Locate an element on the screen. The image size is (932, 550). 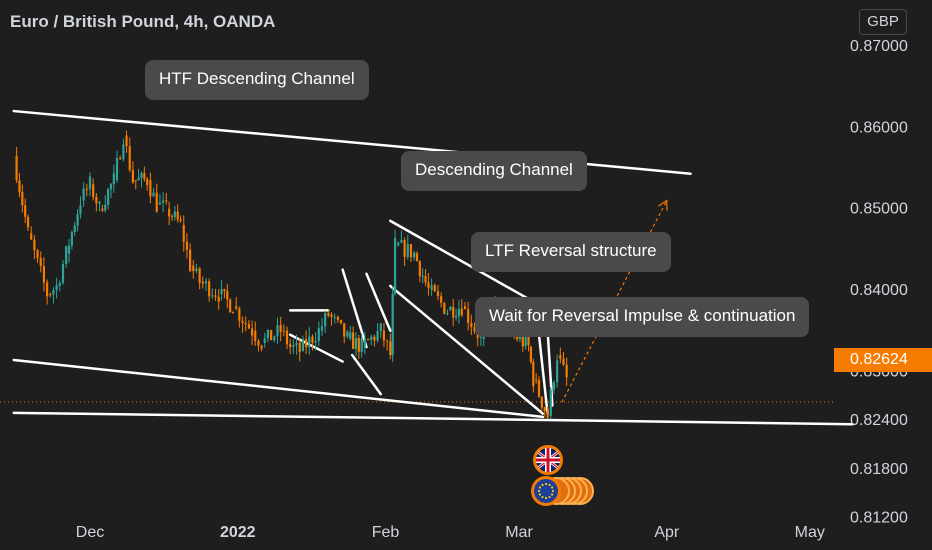
price-tick-label: 0.86000 is located at coordinates (879, 127).